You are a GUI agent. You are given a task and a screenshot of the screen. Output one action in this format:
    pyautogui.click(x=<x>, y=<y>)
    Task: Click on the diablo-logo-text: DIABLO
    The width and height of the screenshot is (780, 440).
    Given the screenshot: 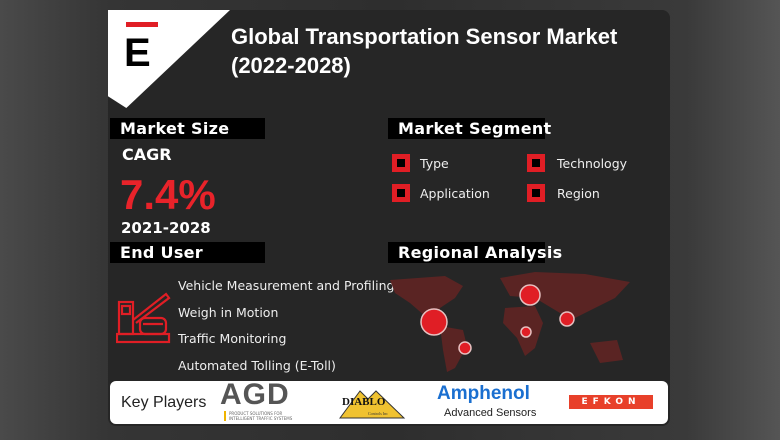 What is the action you would take?
    pyautogui.click(x=364, y=402)
    